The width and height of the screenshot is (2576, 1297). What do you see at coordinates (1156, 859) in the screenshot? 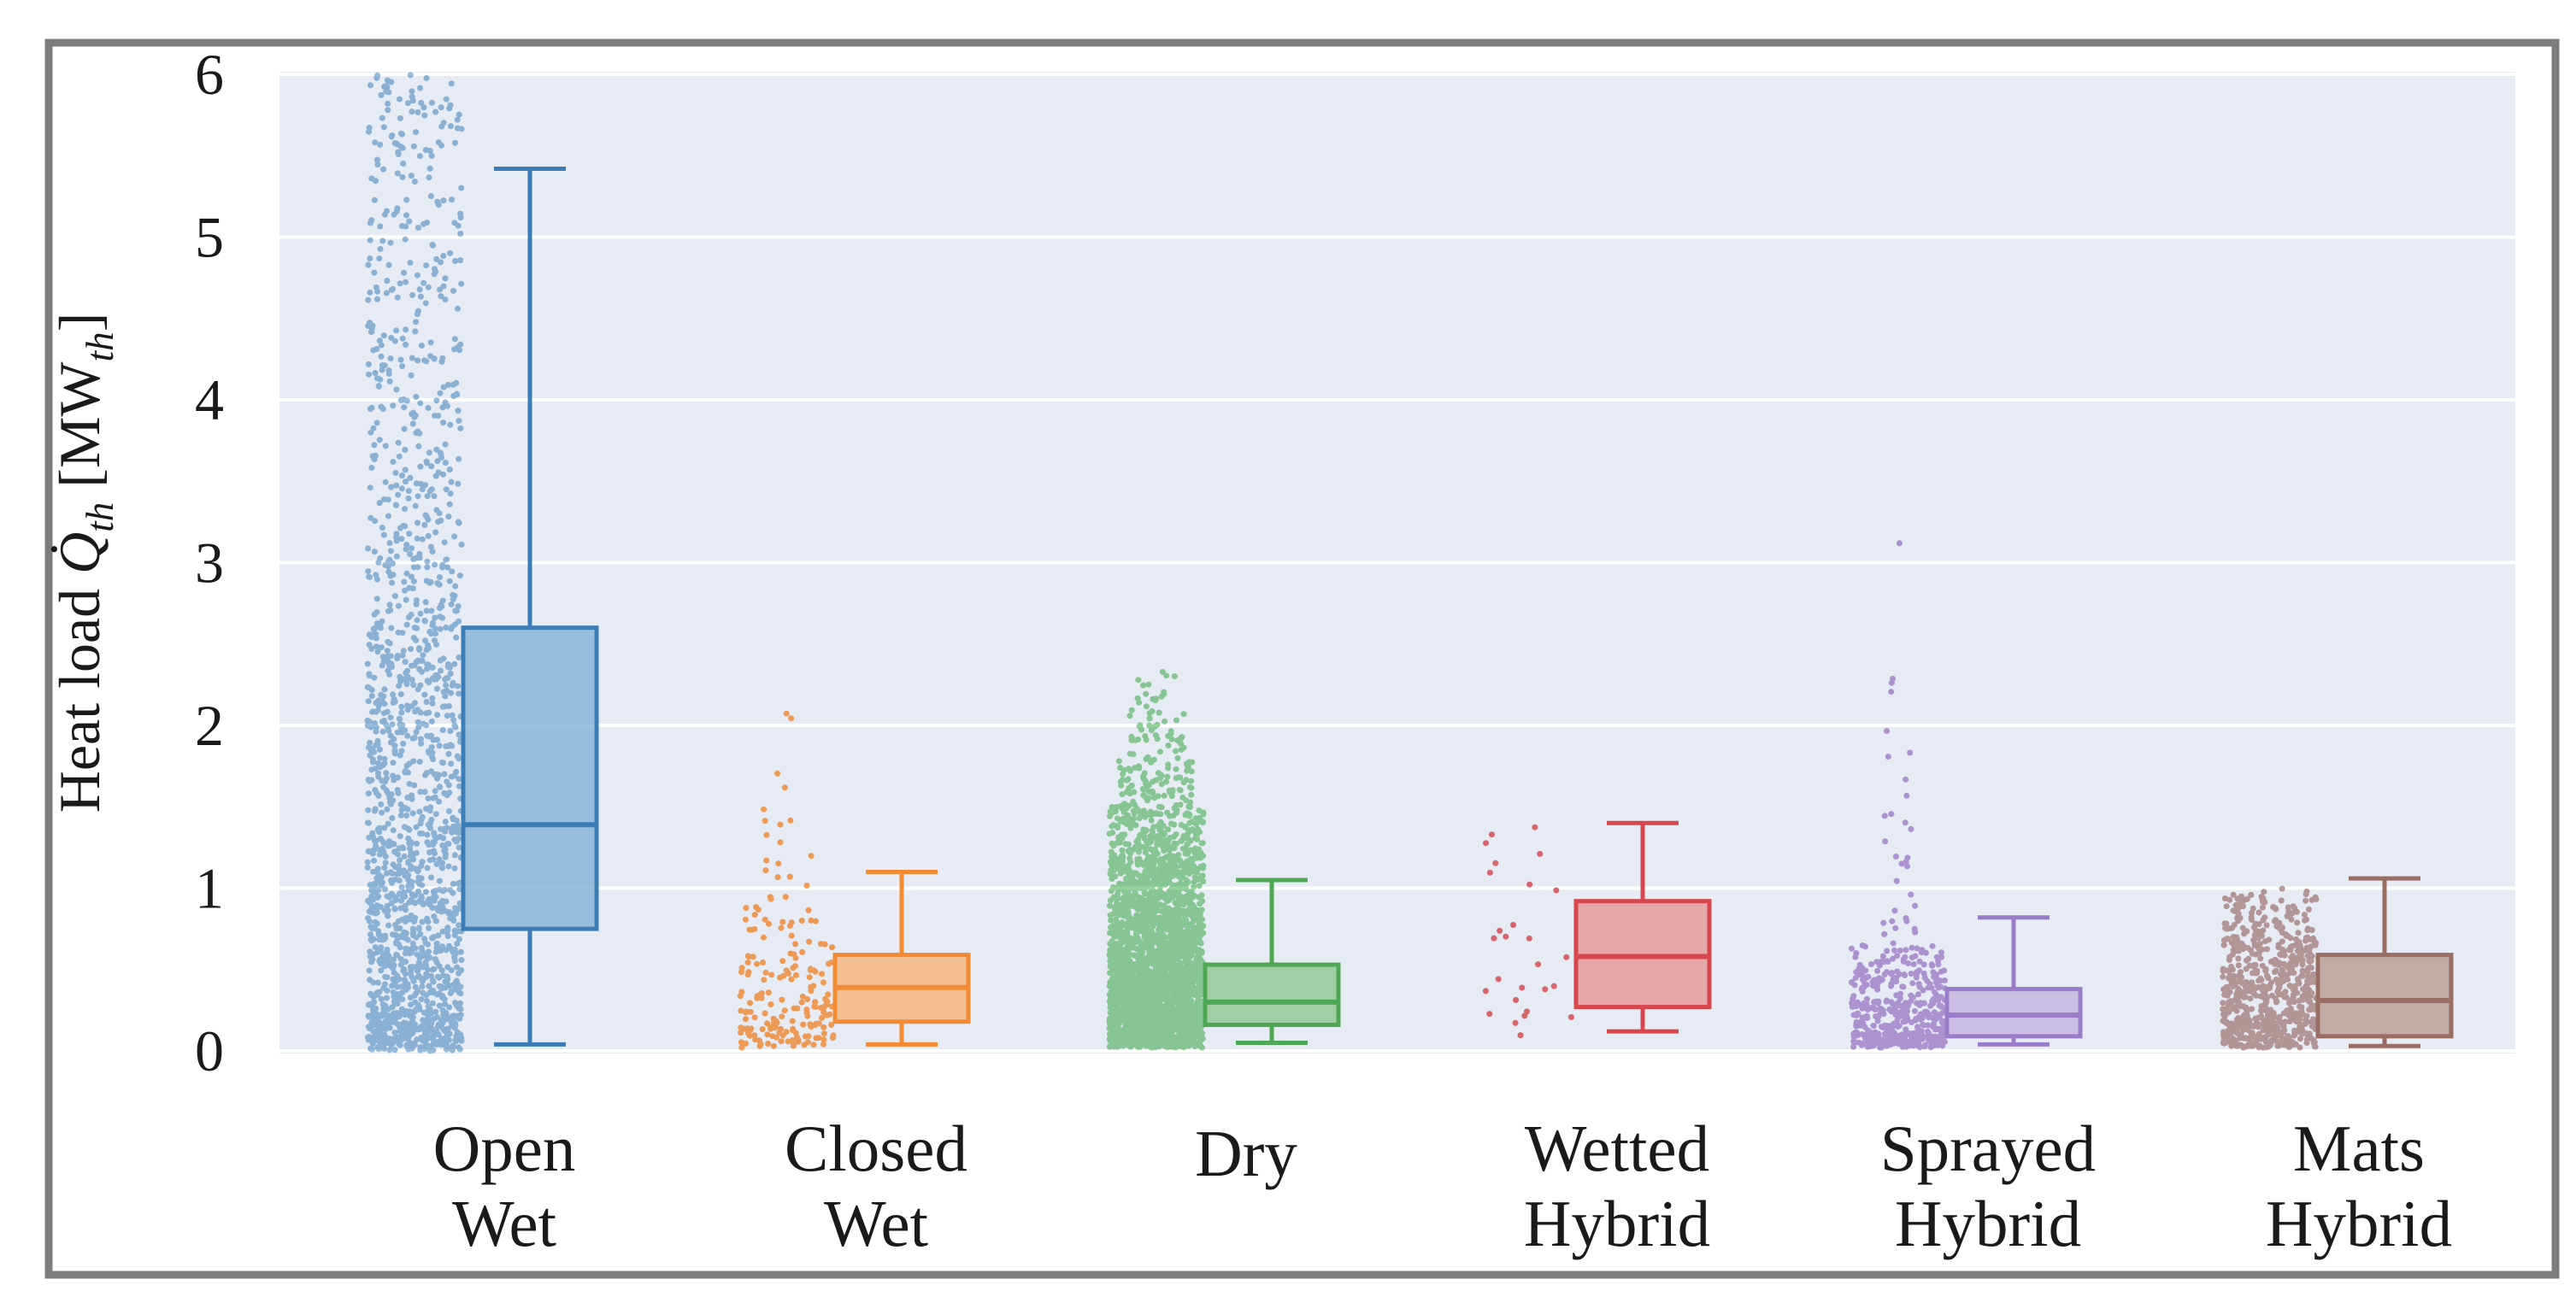
I see `strip-scatter-dry` at bounding box center [1156, 859].